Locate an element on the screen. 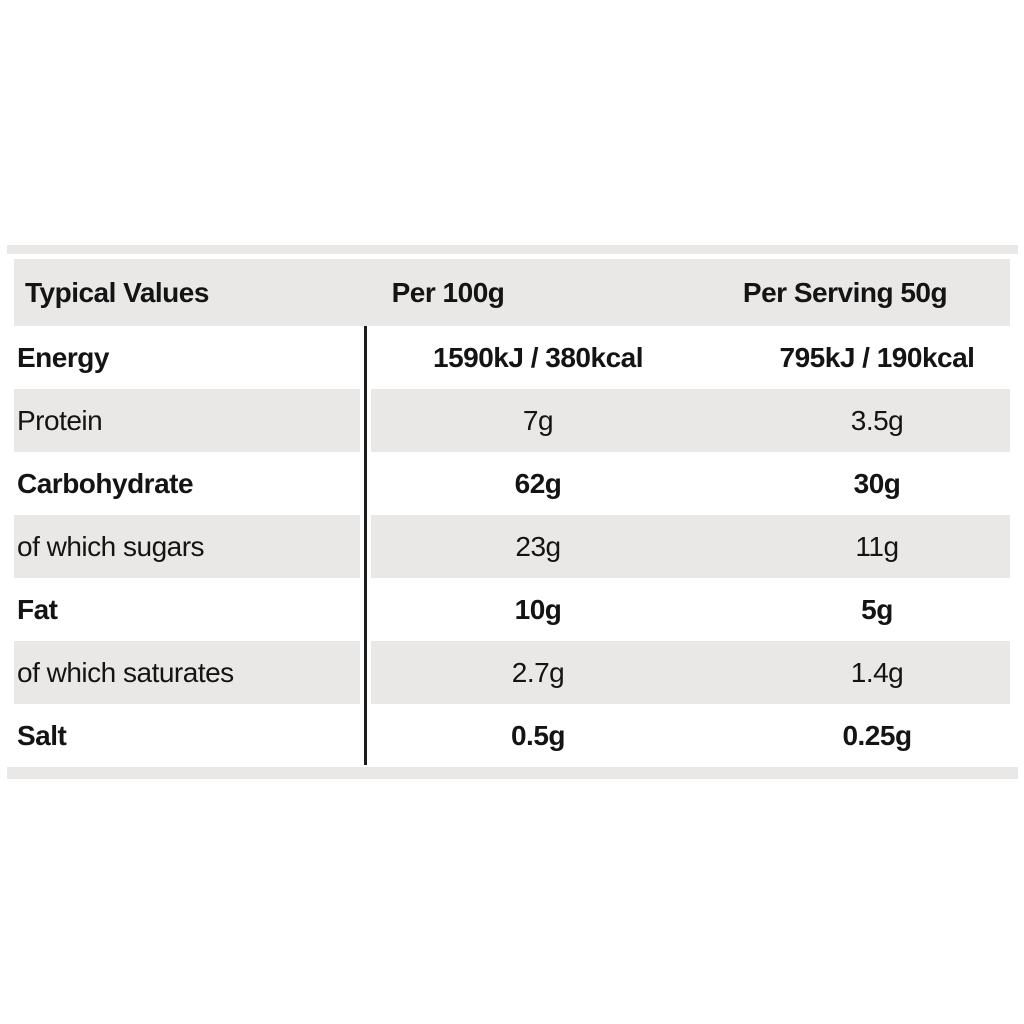 This screenshot has width=1024, height=1024. table-row-energy: Energy 1590kJ / 380kcal 795kJ / 190kcal is located at coordinates (512, 357).